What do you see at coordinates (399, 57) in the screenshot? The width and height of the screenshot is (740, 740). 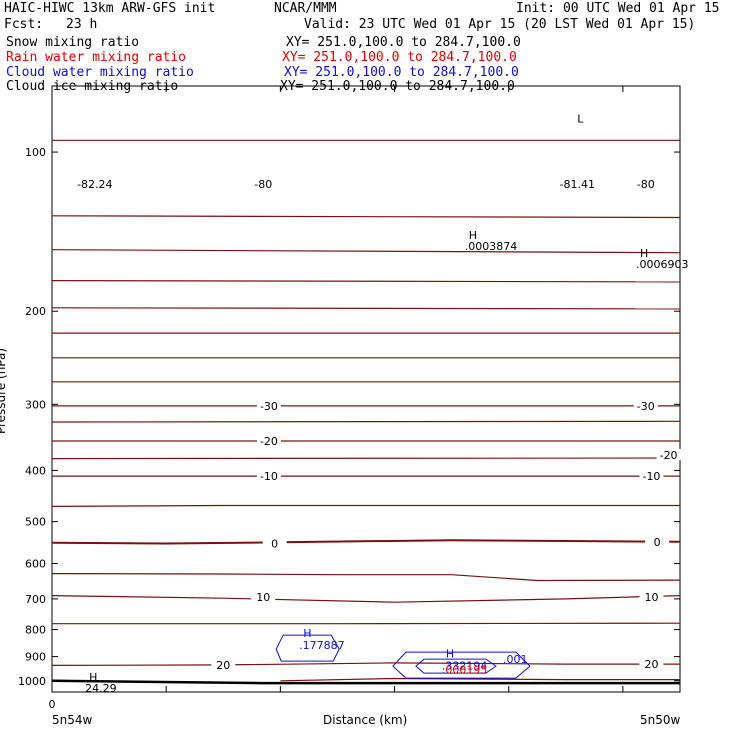 I see `field-rain-xy: XY= 251.0,100.0 to 284.7,100.0` at bounding box center [399, 57].